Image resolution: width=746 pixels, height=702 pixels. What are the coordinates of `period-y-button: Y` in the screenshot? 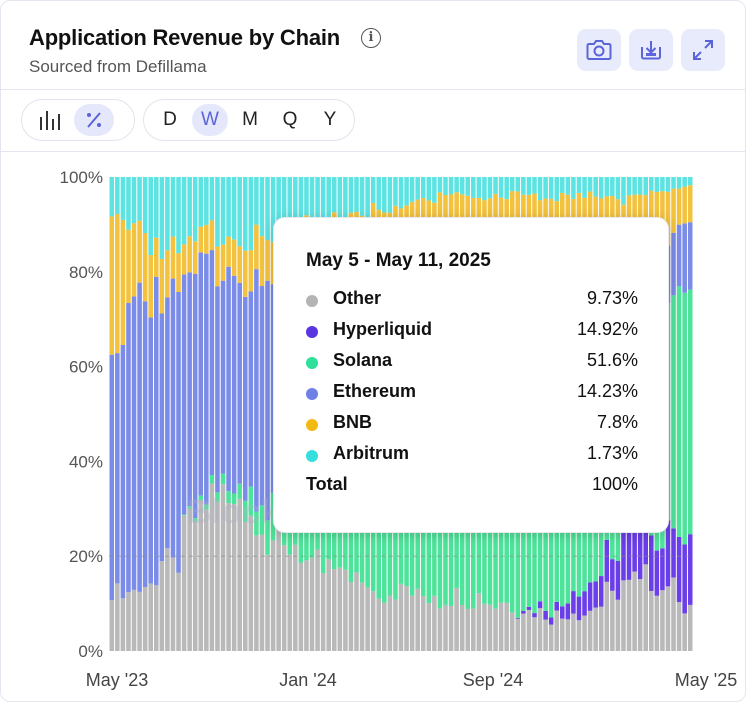 It's located at (330, 119).